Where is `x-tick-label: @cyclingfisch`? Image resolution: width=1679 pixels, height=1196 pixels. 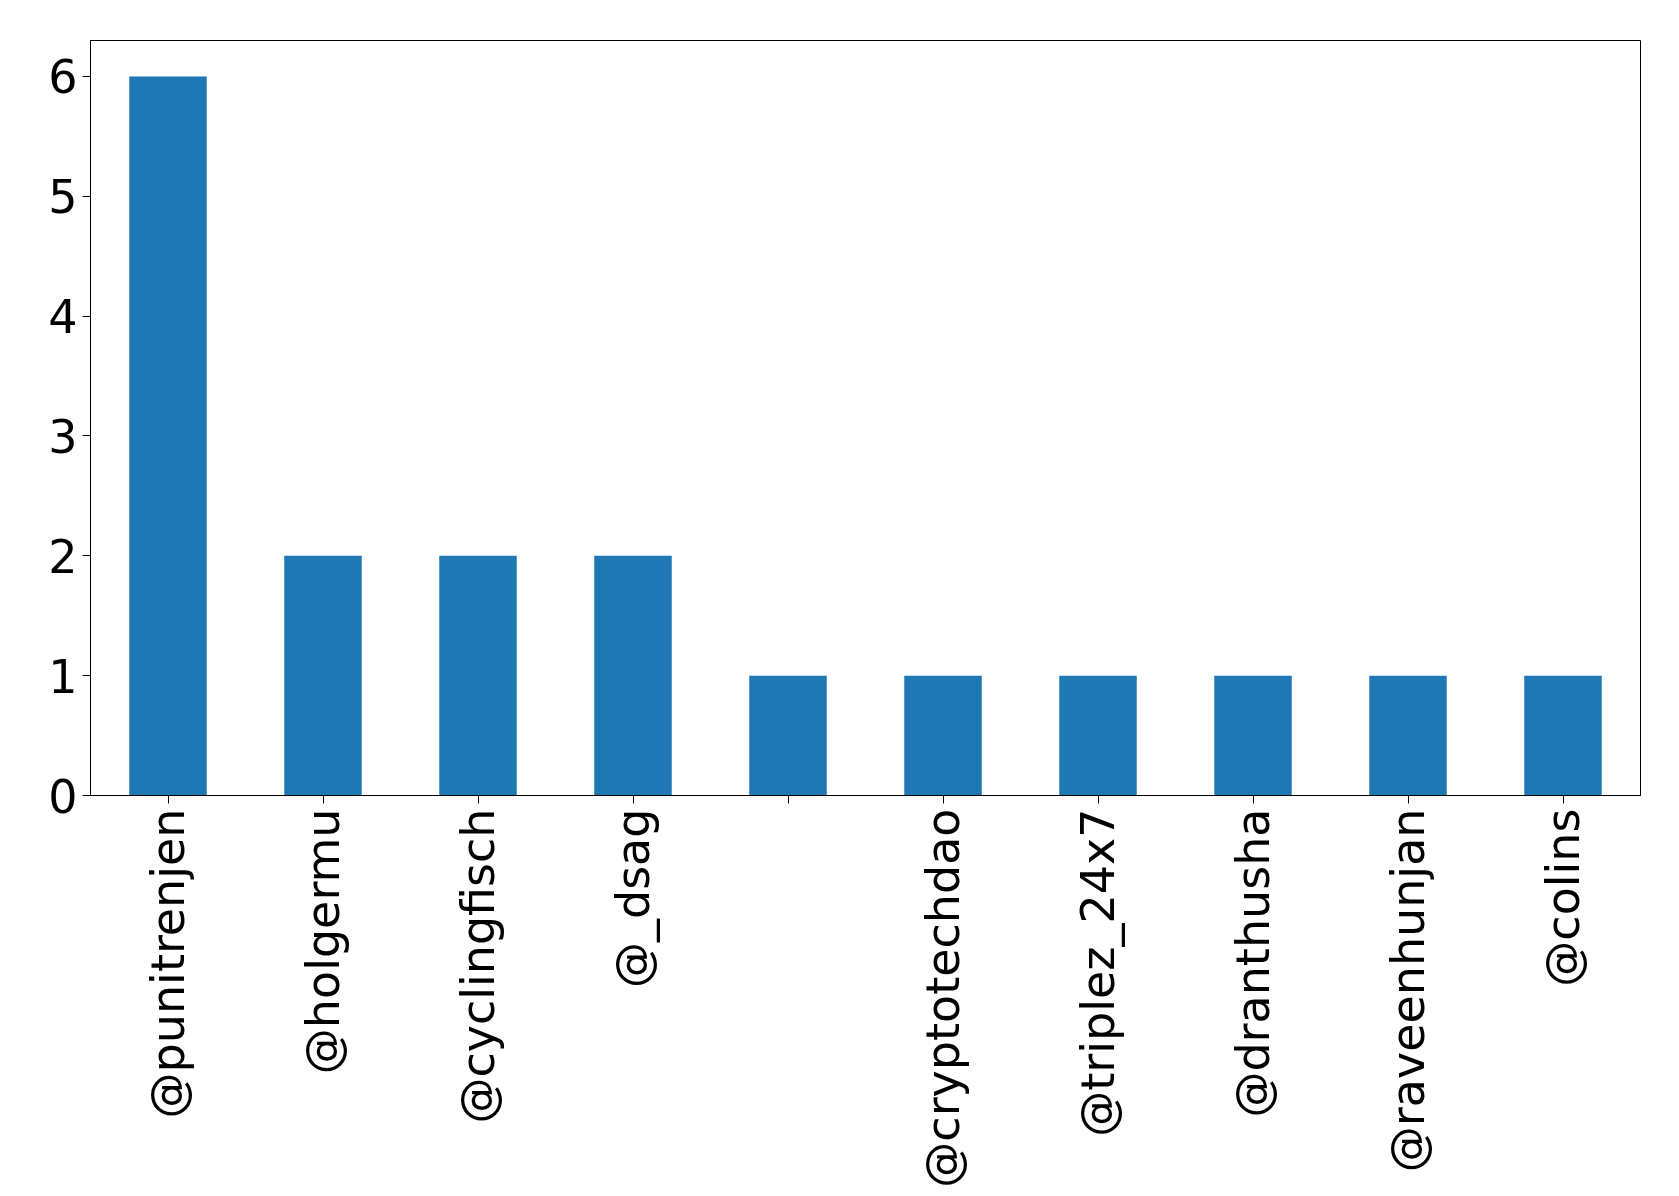 x-tick-label: @cyclingfisch is located at coordinates (478, 966).